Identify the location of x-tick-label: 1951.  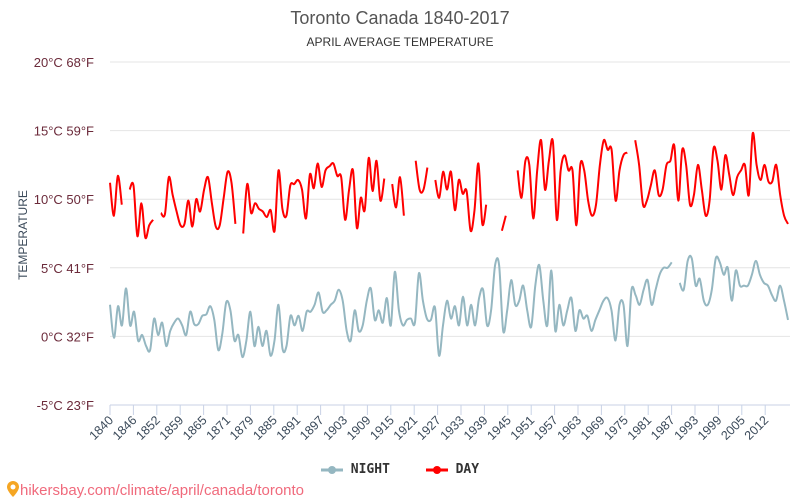
(523, 428).